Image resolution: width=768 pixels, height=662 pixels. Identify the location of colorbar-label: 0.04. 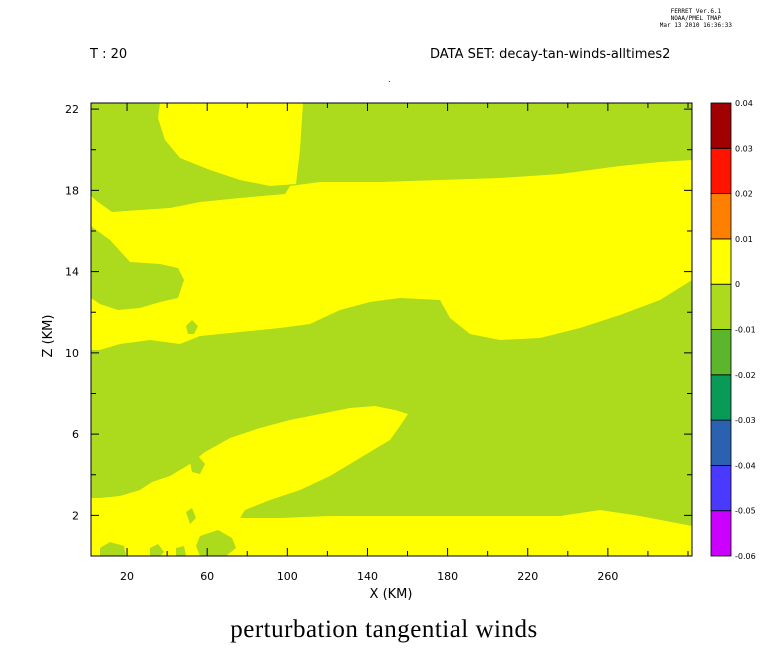
(744, 103).